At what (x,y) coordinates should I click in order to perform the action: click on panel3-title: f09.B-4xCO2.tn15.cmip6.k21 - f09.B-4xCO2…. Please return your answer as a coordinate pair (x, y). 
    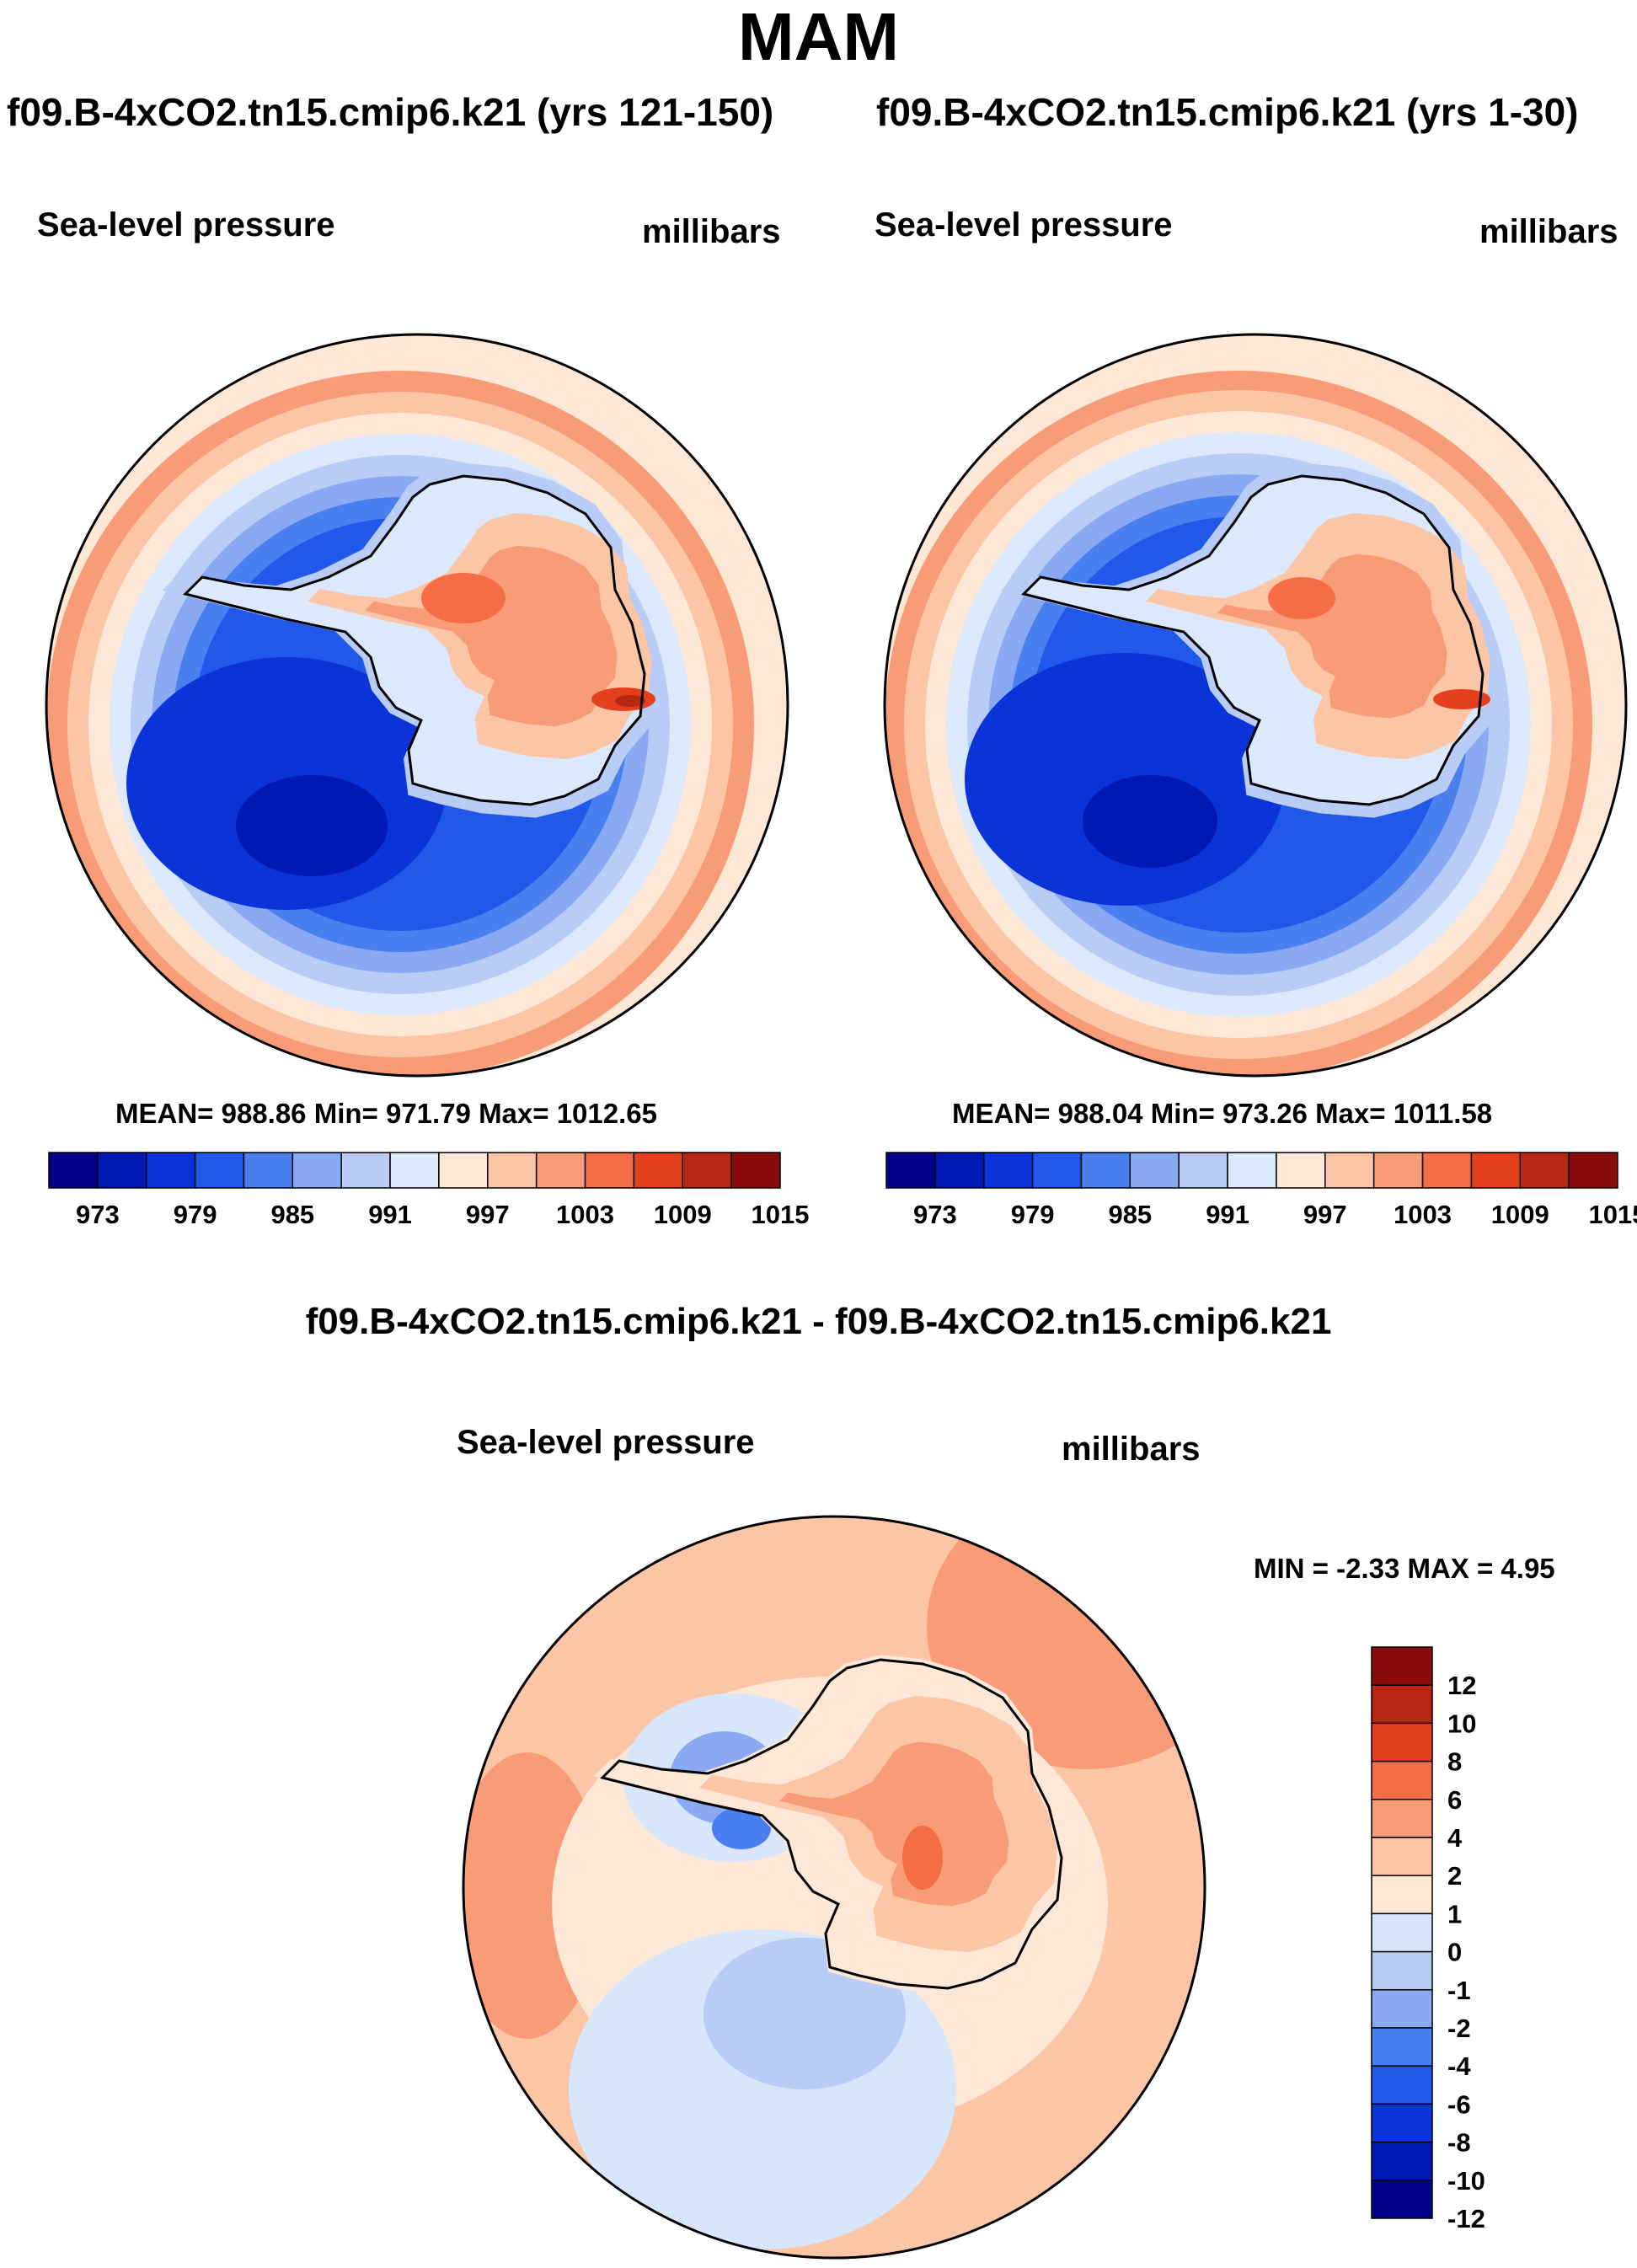
    Looking at the image, I should click on (818, 1322).